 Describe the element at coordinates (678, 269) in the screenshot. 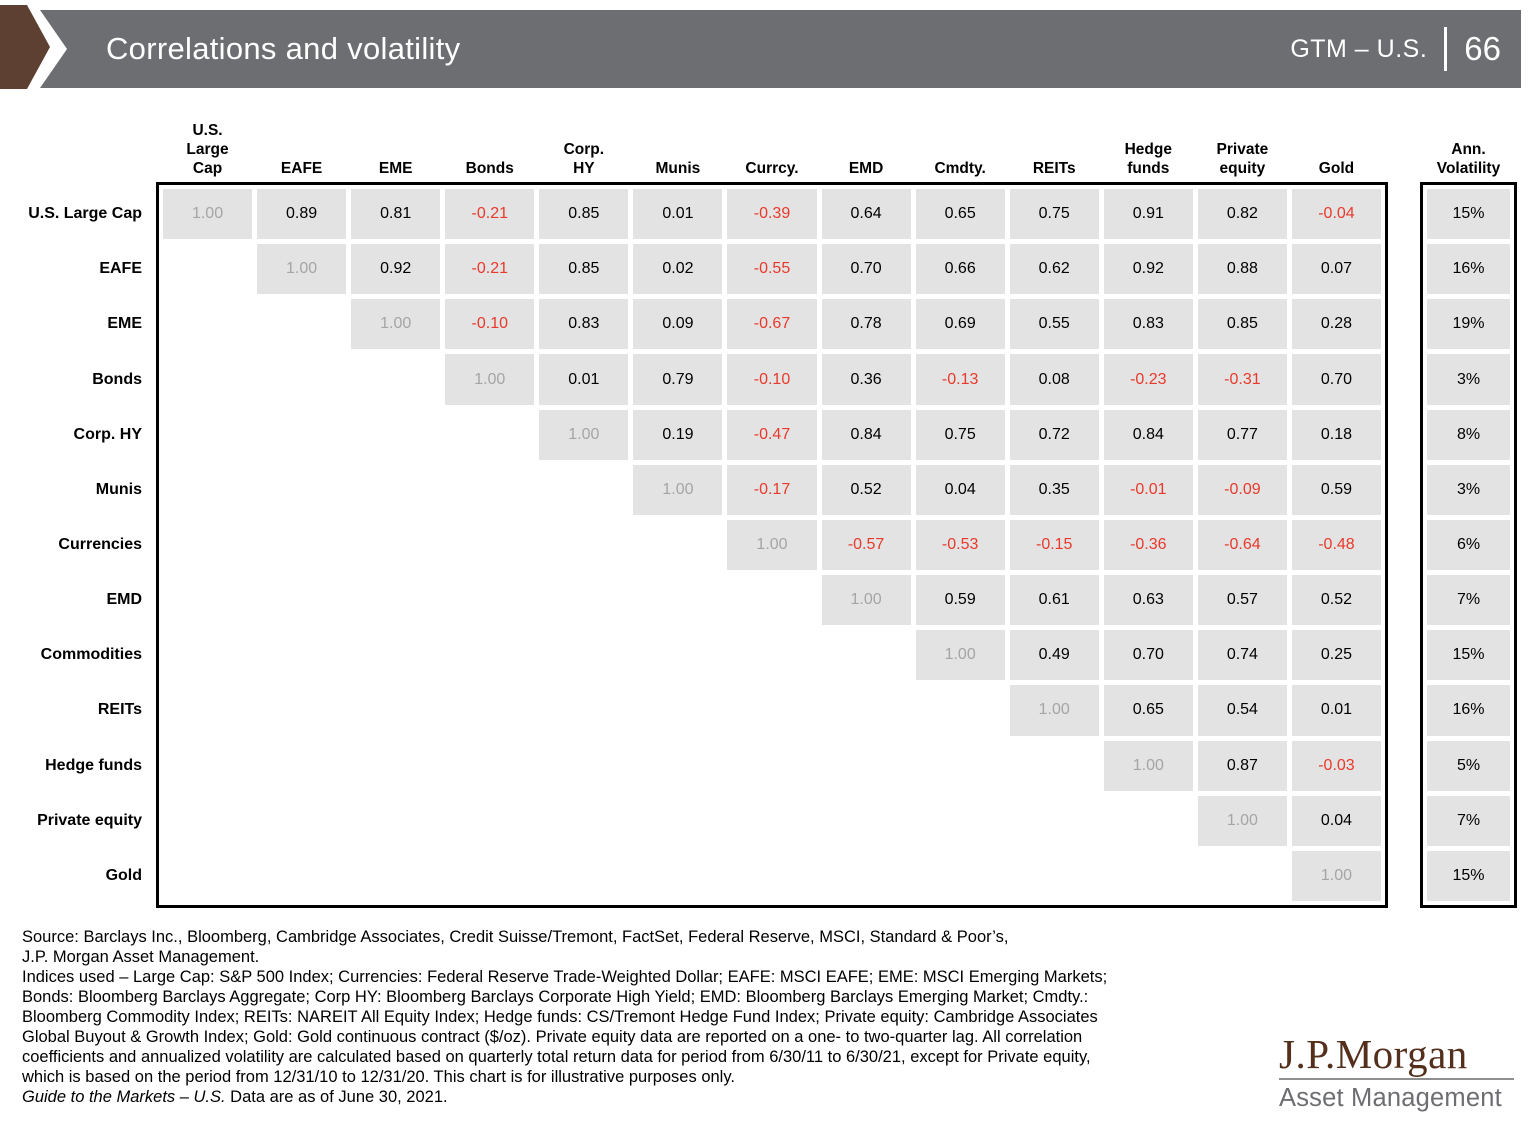

I see `matrix-cell-eafe-x-munis: 0.02` at that location.